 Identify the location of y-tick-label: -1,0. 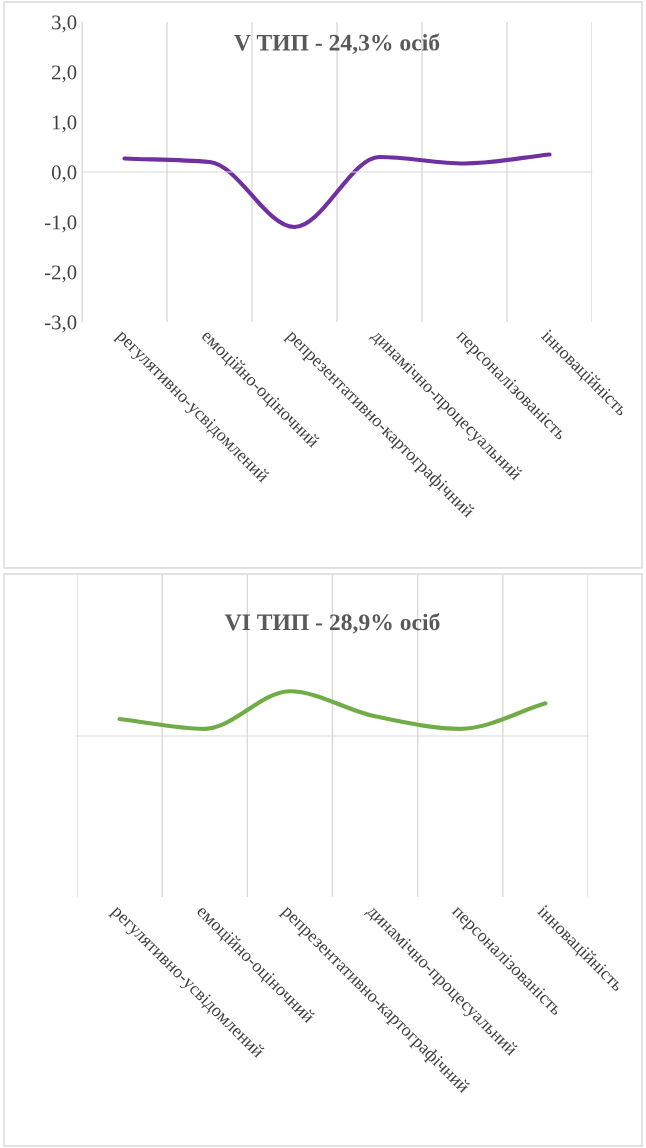
(60, 224).